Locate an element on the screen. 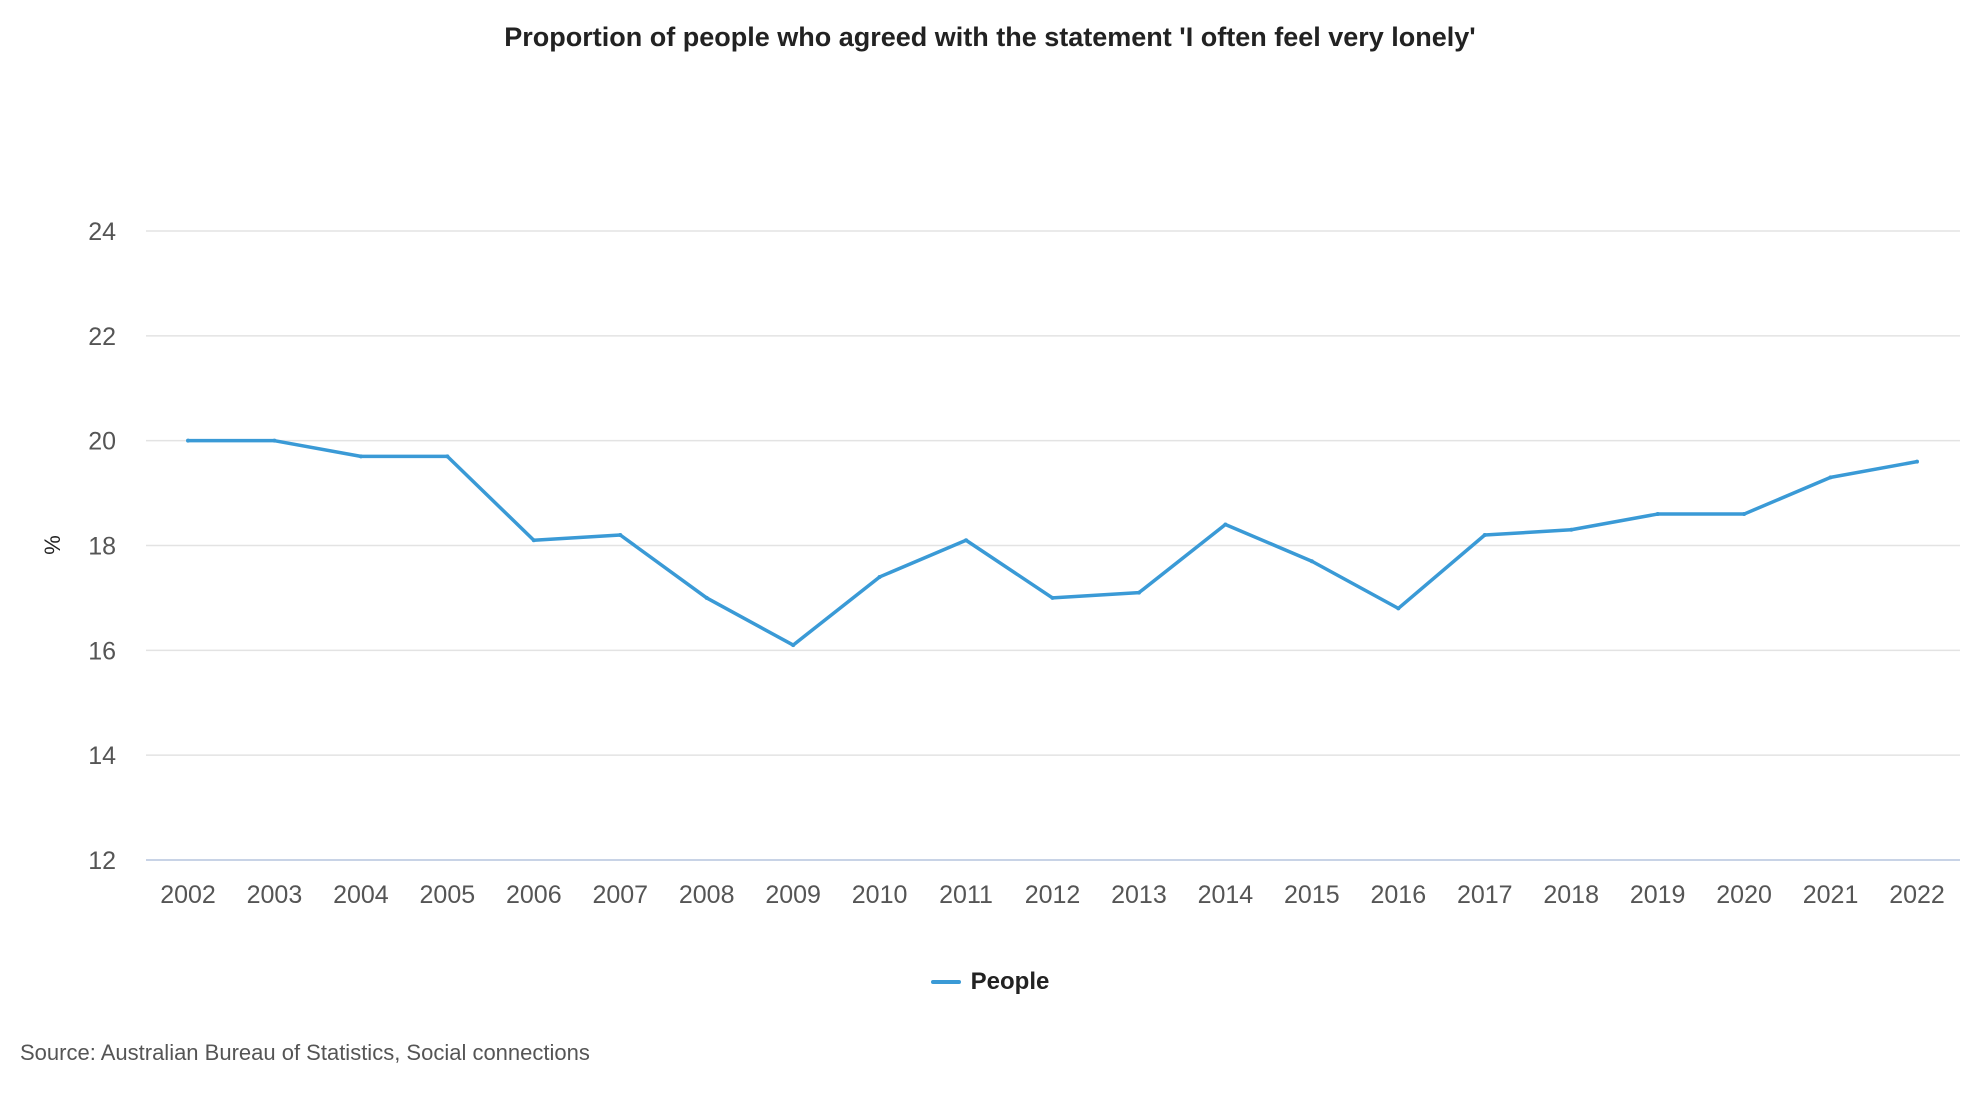 The image size is (1980, 1100). x-tick-label: 2003 is located at coordinates (275, 895).